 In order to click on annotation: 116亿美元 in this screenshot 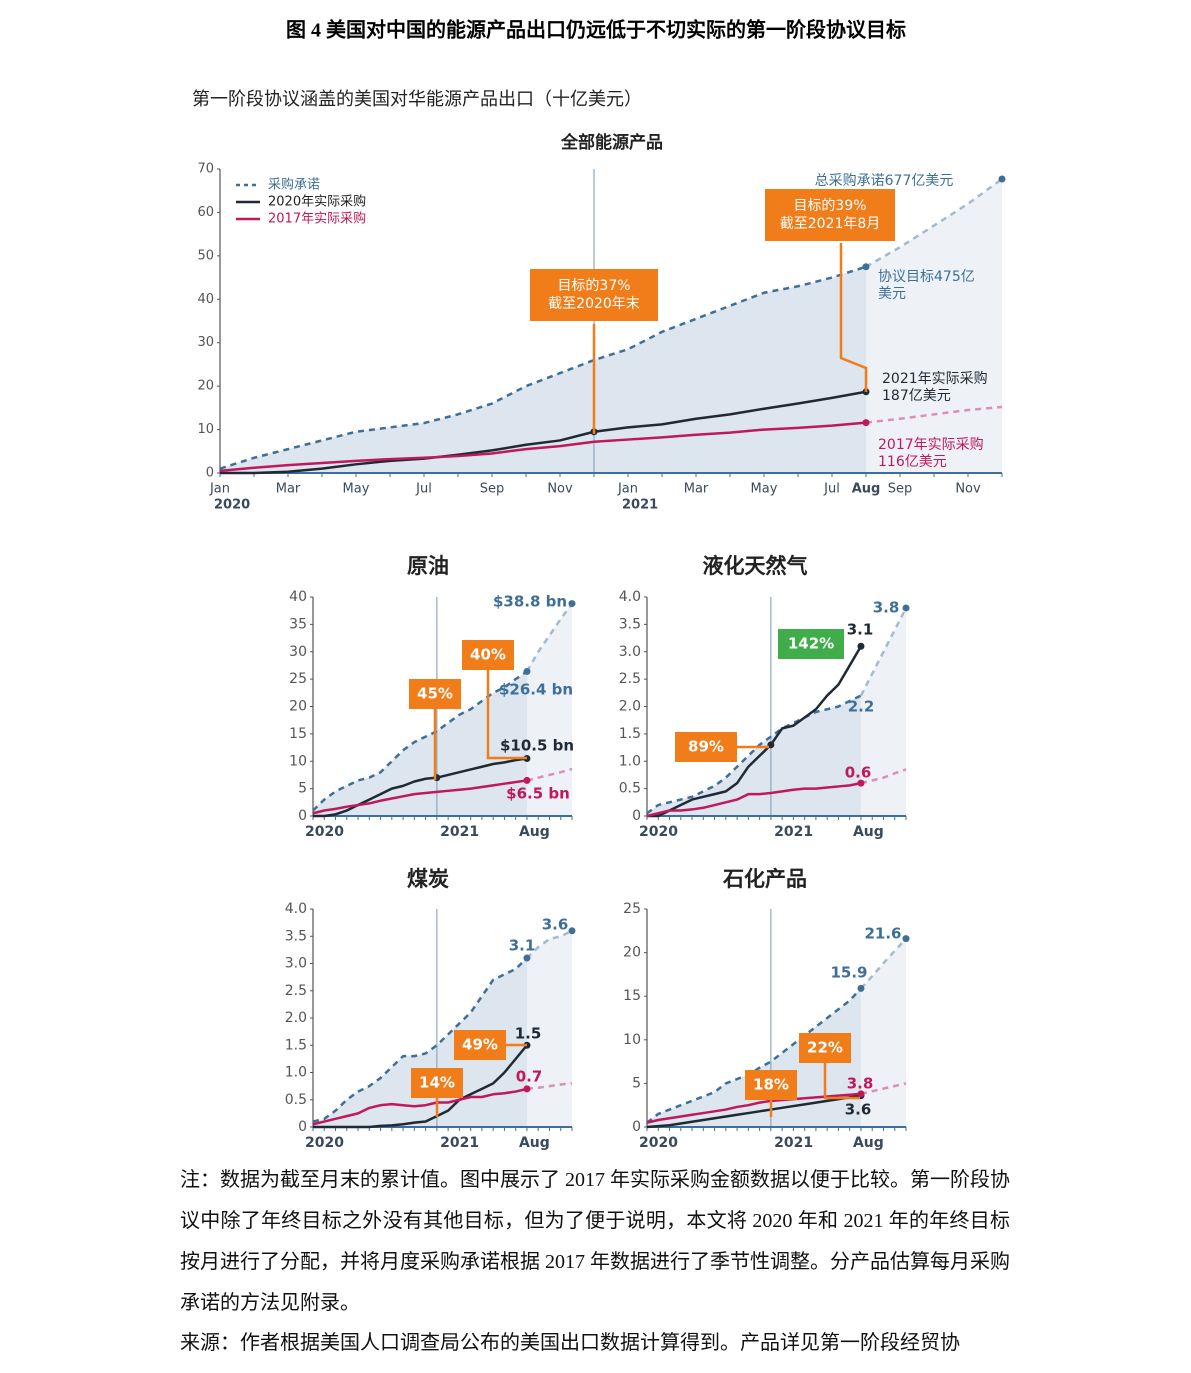, I will do `click(912, 462)`.